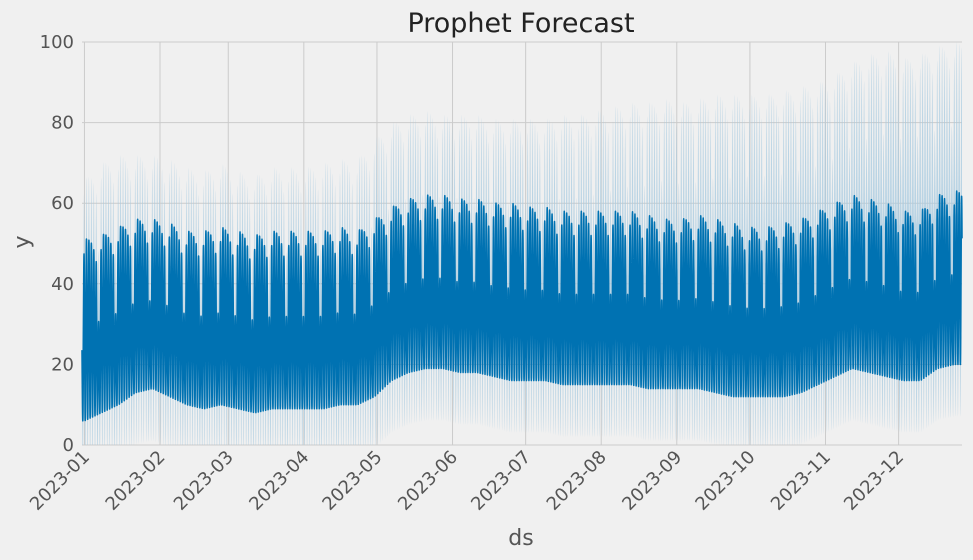 The width and height of the screenshot is (973, 560). Describe the element at coordinates (68, 445) in the screenshot. I see `y-tick-label: 0` at that location.